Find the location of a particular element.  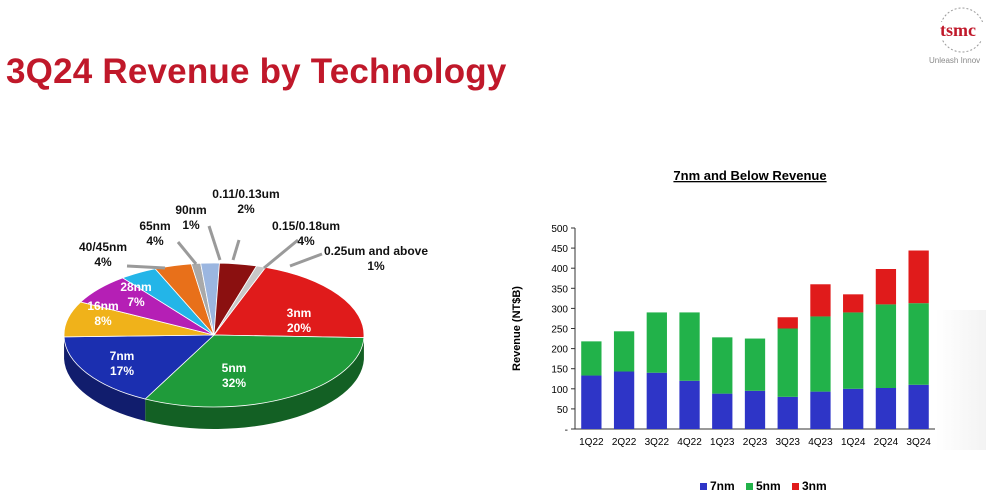

leader-line-0.11/0.13um is located at coordinates (236, 250).